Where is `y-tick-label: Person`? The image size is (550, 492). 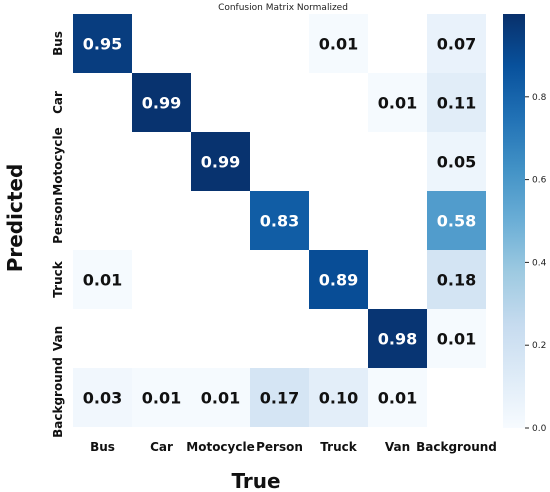 y-tick-label: Person is located at coordinates (58, 220).